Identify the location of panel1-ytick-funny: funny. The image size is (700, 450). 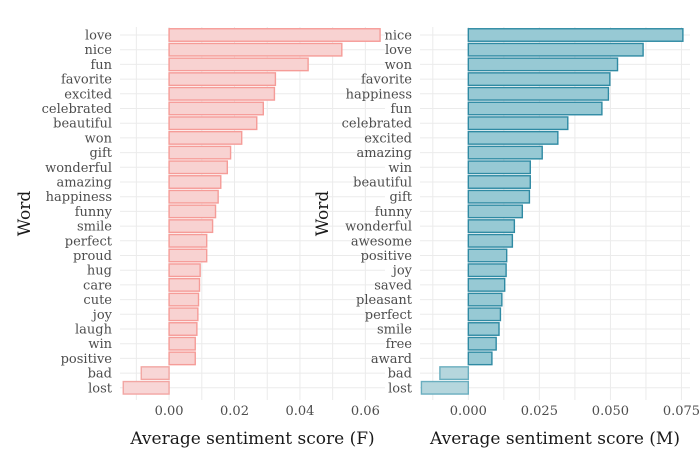
(94, 212).